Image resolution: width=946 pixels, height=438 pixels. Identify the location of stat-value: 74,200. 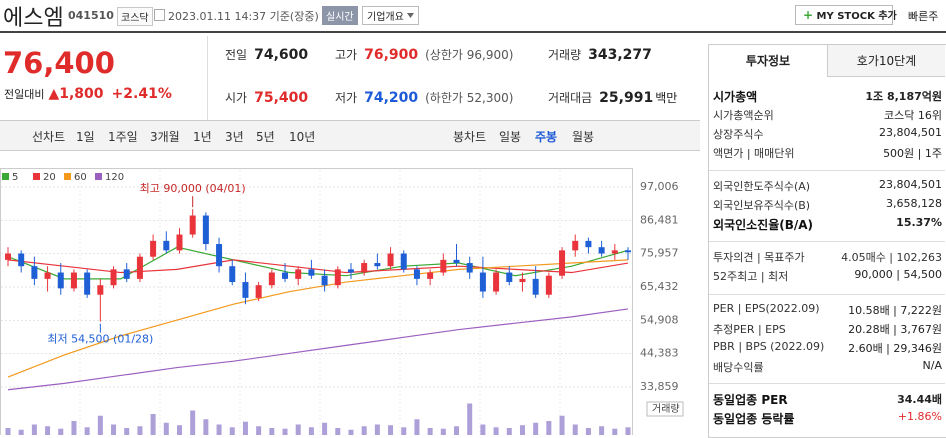
(391, 98).